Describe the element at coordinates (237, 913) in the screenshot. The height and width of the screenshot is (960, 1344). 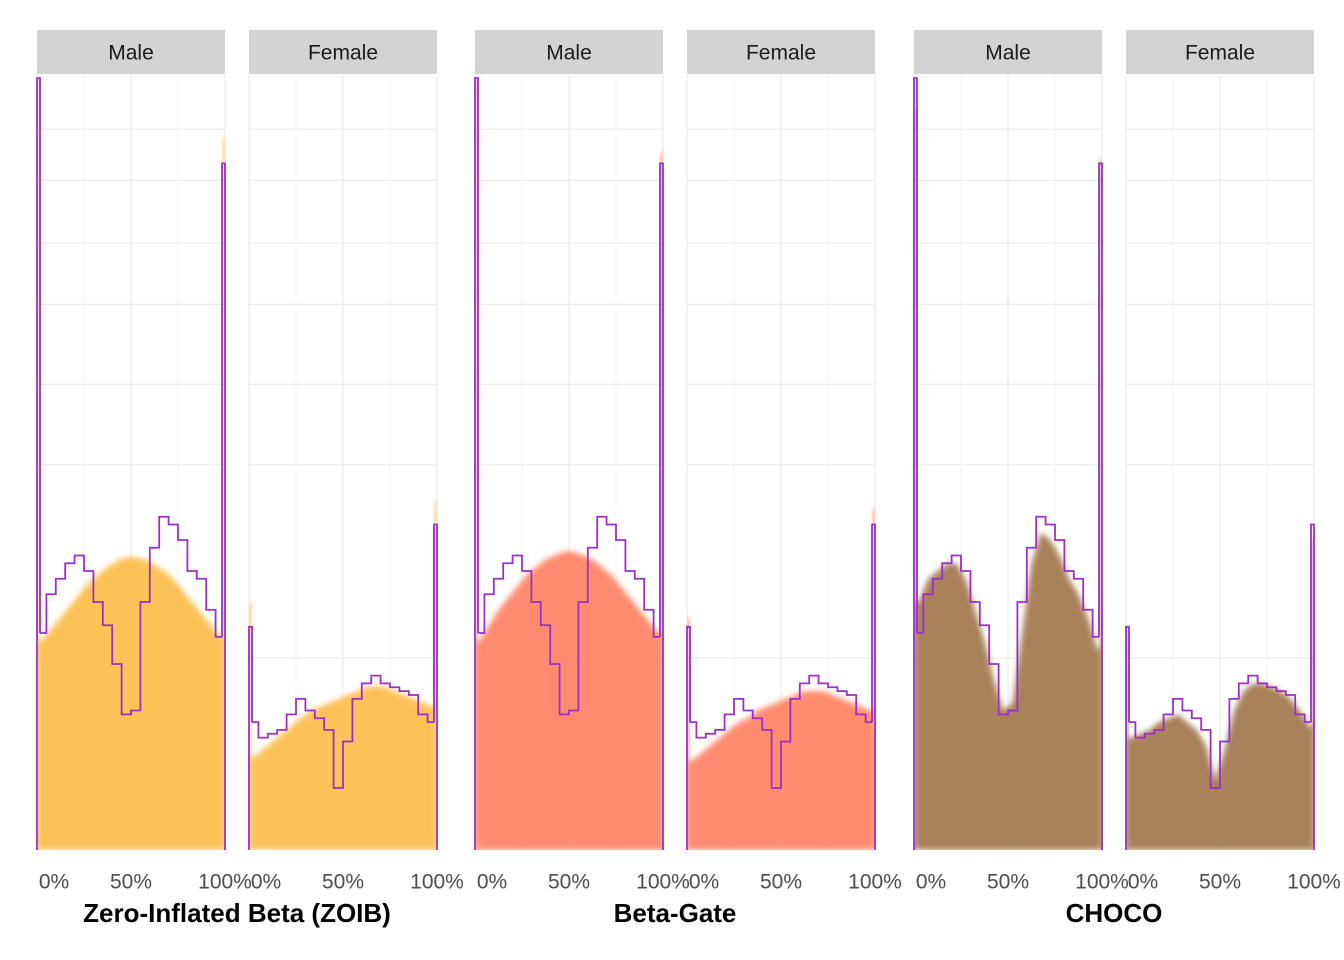
I see `chart-title: Zero-Inflated Beta (ZOIB)` at that location.